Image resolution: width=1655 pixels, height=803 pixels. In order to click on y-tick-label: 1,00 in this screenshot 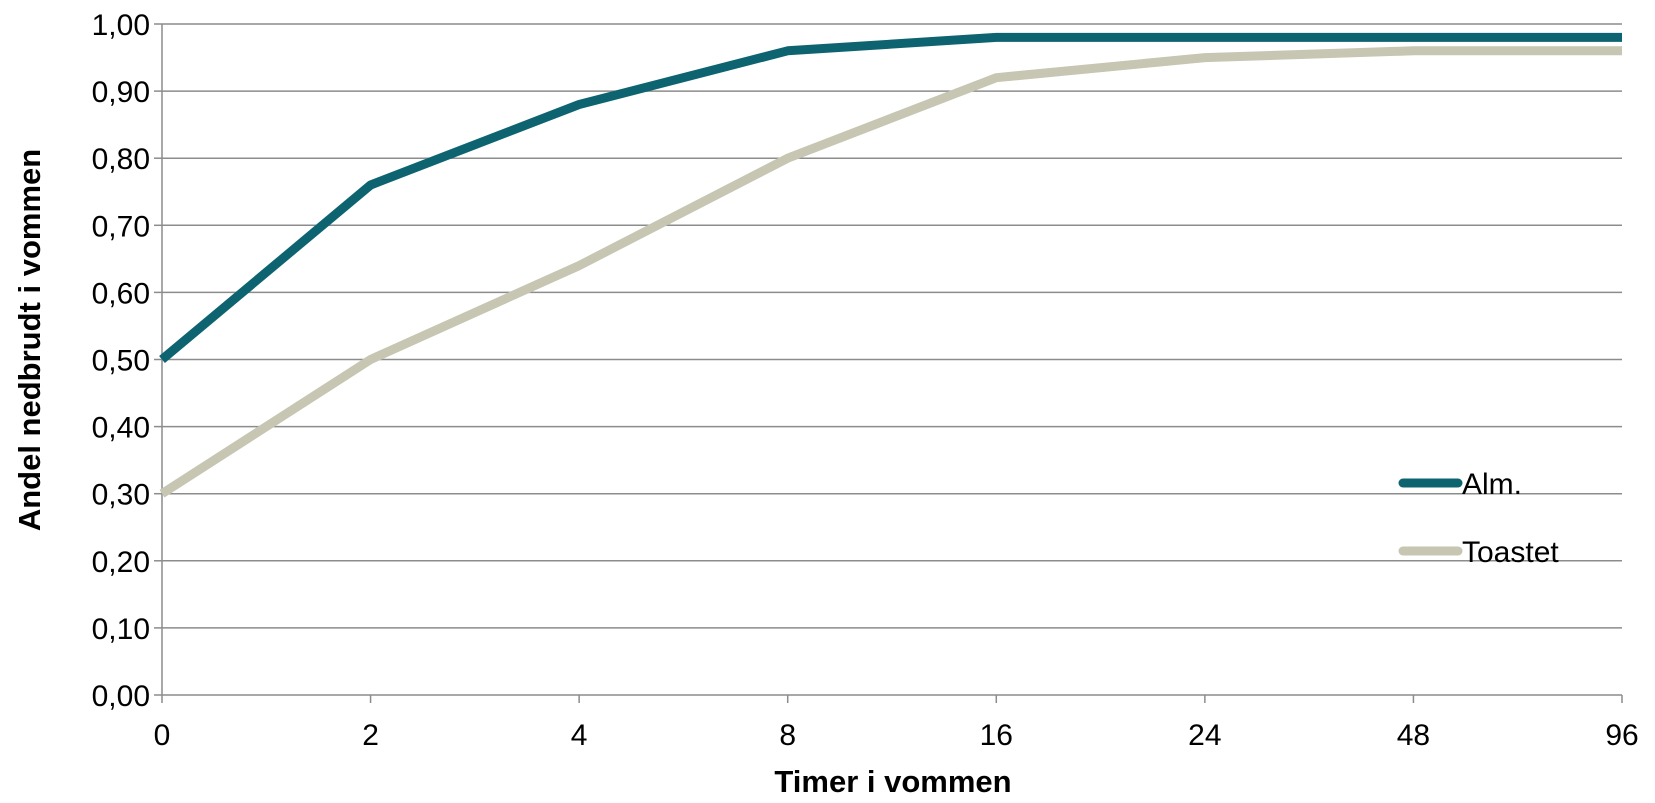, I will do `click(121, 25)`.